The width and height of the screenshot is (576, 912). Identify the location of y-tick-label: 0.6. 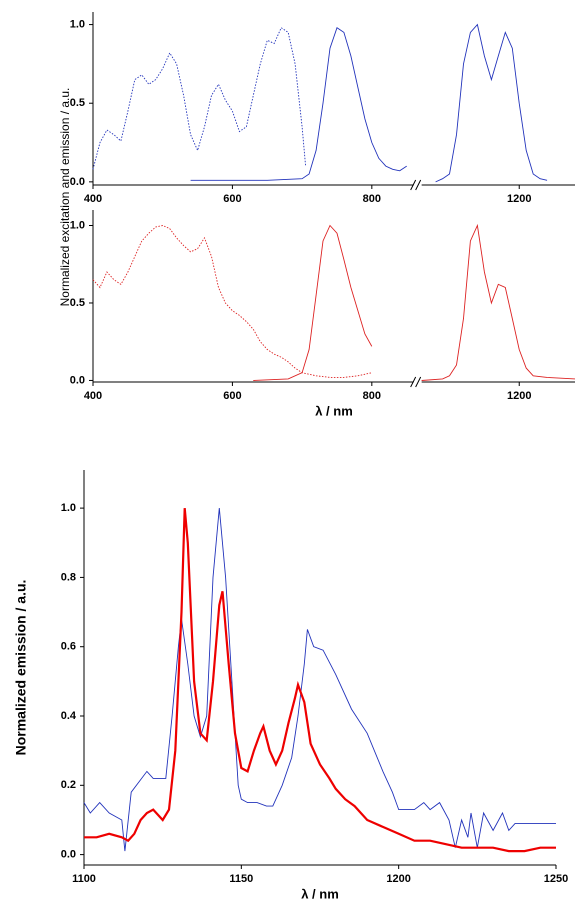
(68, 647).